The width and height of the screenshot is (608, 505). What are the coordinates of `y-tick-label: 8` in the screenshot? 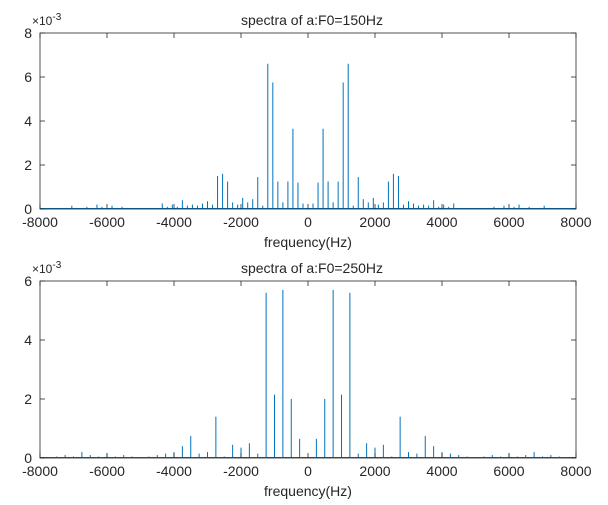 It's located at (28, 33).